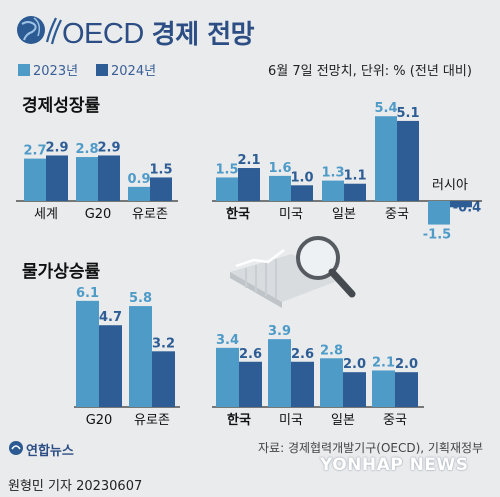  Describe the element at coordinates (279, 168) in the screenshot. I see `data-label: 1.6` at that location.